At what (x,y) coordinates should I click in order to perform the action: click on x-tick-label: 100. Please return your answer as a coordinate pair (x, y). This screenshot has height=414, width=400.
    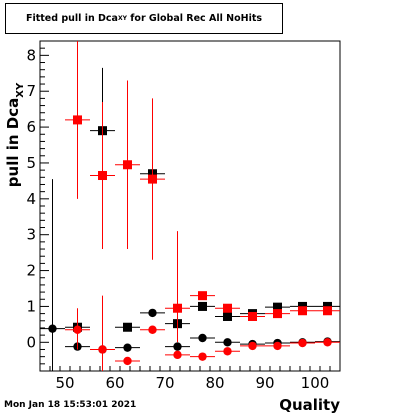
    Looking at the image, I should click on (315, 383).